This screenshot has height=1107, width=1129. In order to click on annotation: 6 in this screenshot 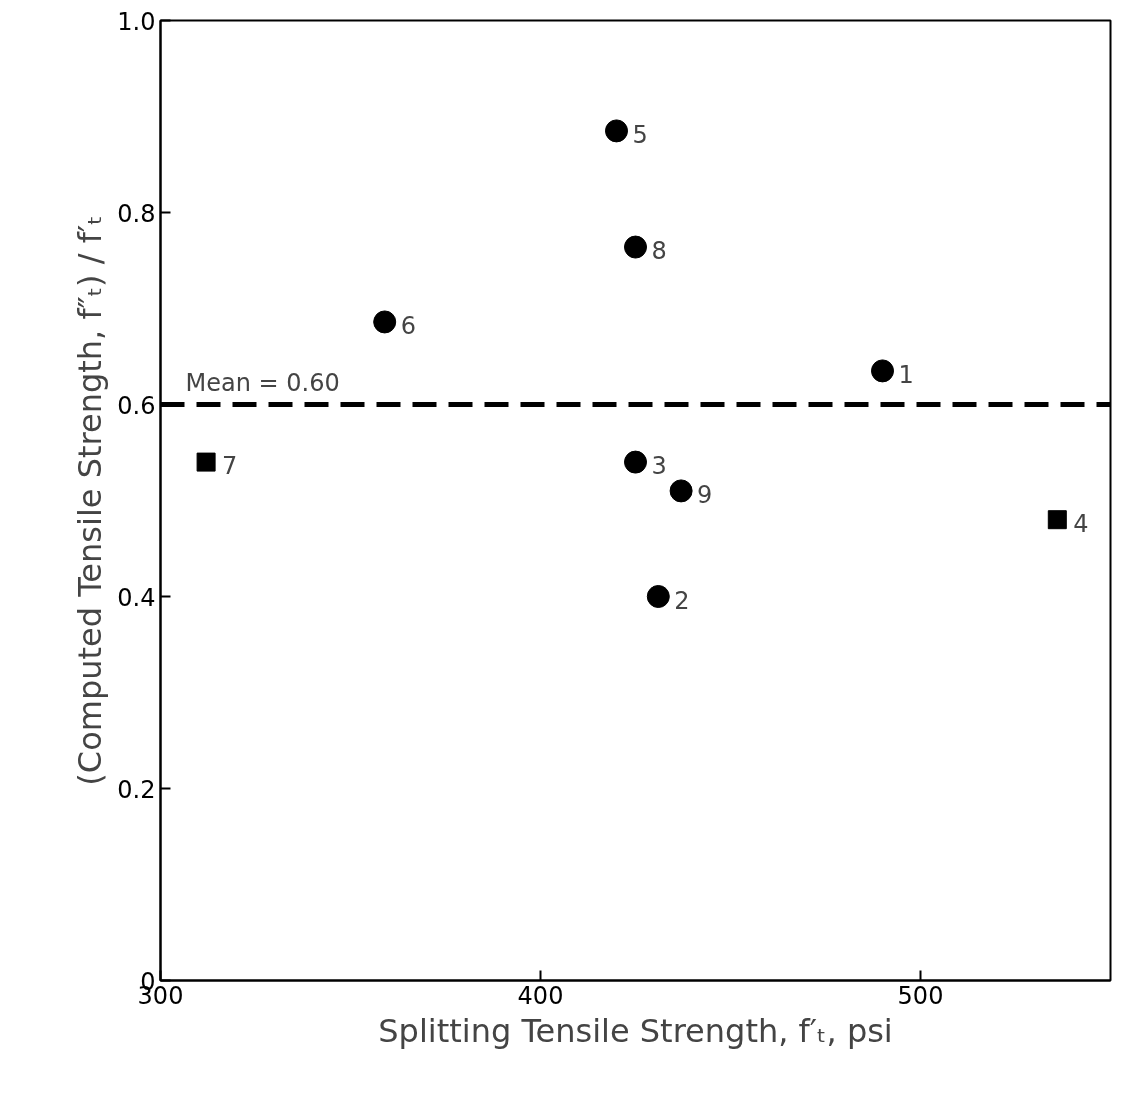, I will do `click(408, 325)`.